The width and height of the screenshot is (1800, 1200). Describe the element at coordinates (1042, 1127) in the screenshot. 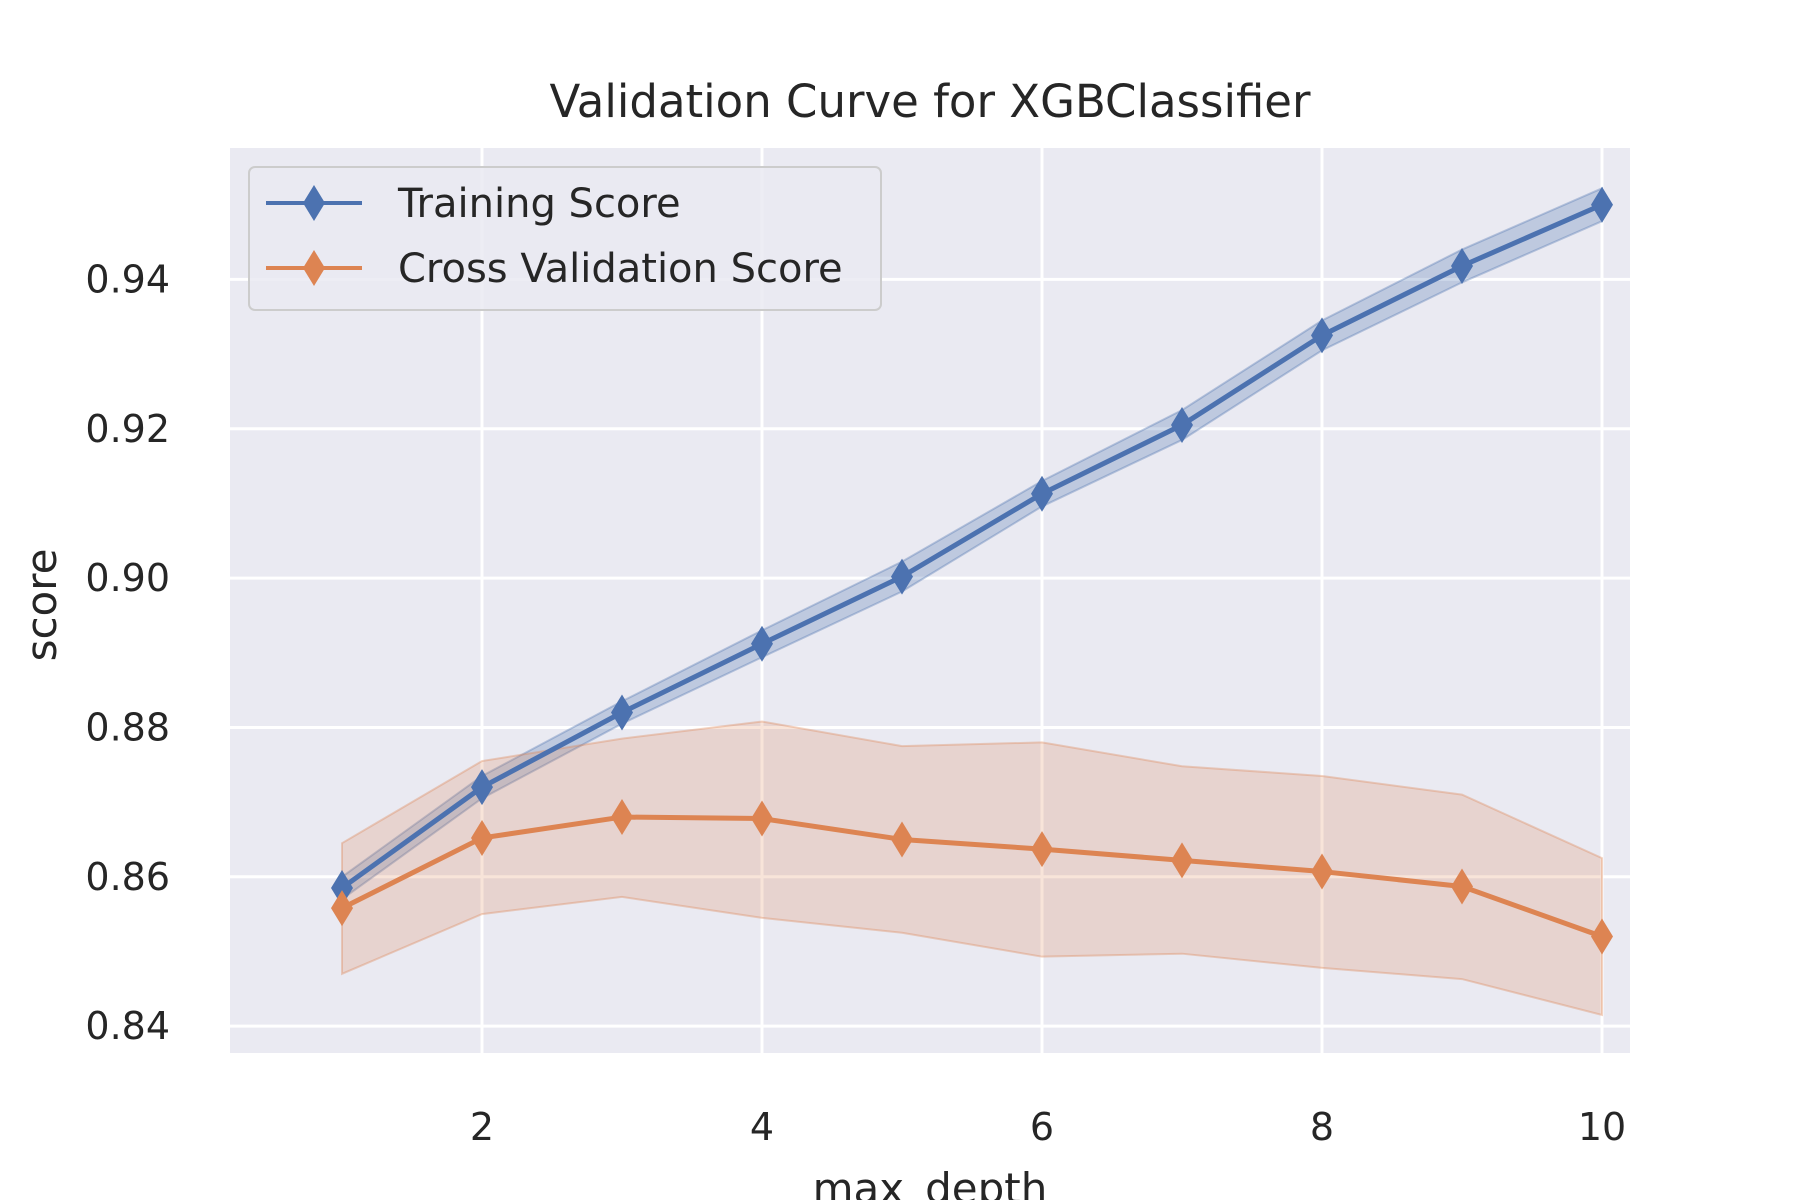

I see `x-tick-label: 6` at that location.